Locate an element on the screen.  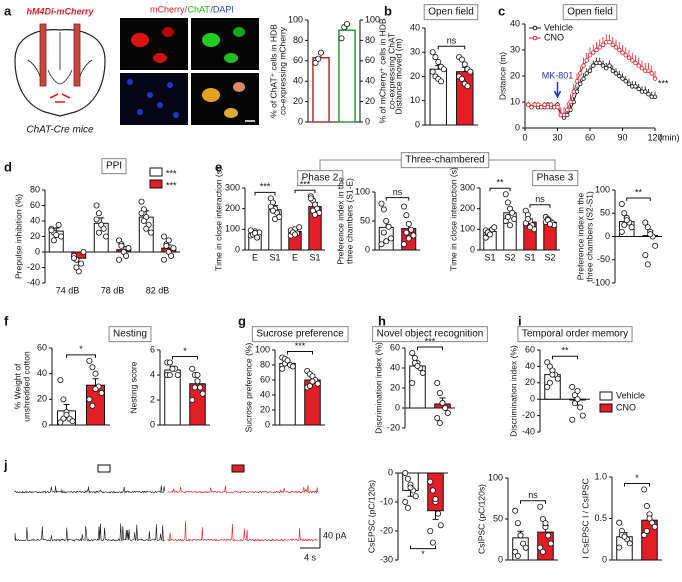
y-tick-label: 200 is located at coordinates (232, 208).